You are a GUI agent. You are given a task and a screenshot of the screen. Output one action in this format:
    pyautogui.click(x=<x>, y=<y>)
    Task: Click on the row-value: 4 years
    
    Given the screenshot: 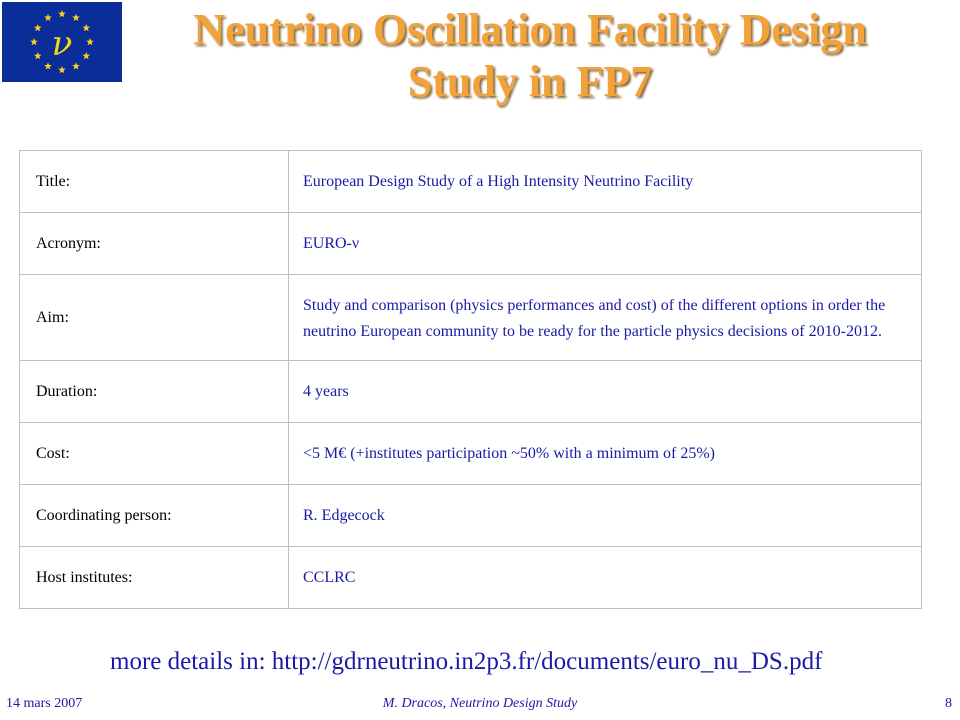 What is the action you would take?
    pyautogui.click(x=605, y=391)
    